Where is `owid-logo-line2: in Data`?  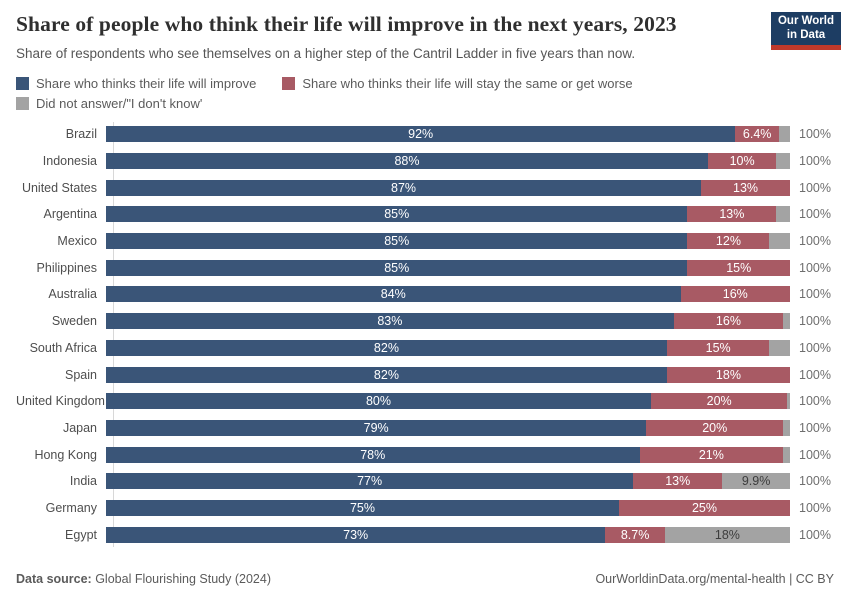
owid-logo-line2: in Data is located at coordinates (806, 34).